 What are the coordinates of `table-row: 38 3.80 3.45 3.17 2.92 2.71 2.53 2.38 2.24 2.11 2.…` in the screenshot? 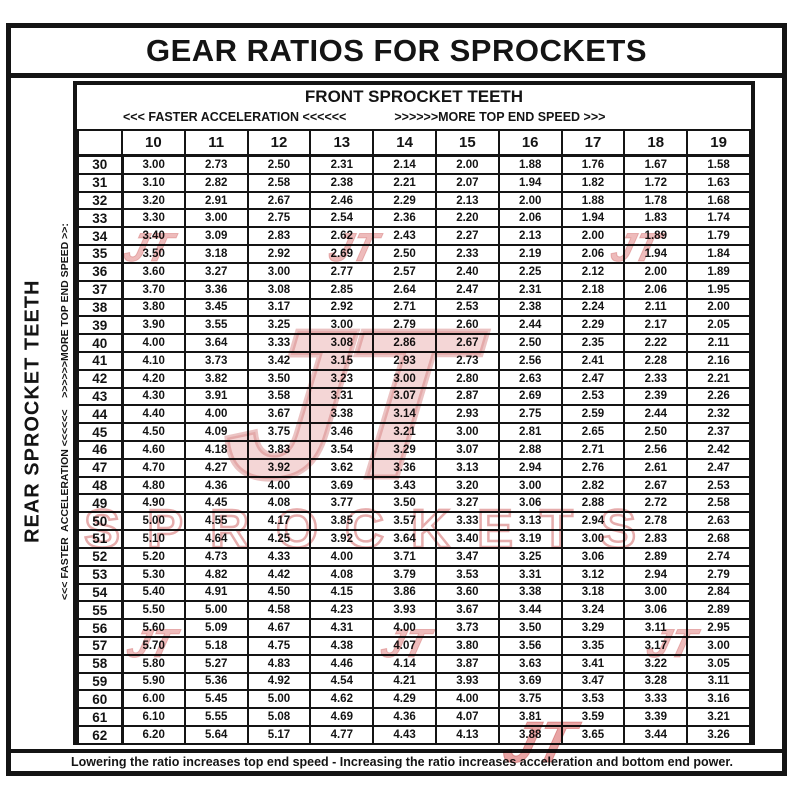 It's located at (414, 307).